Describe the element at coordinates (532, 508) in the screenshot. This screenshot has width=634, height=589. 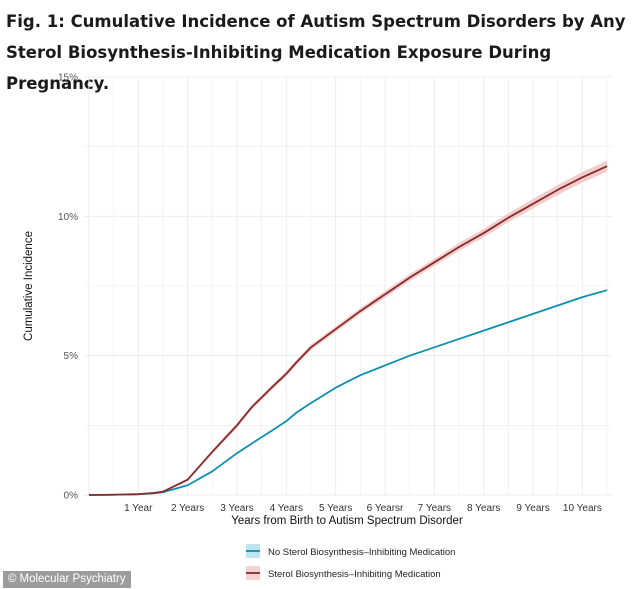
I see `x-tick-label: 9 Years` at that location.